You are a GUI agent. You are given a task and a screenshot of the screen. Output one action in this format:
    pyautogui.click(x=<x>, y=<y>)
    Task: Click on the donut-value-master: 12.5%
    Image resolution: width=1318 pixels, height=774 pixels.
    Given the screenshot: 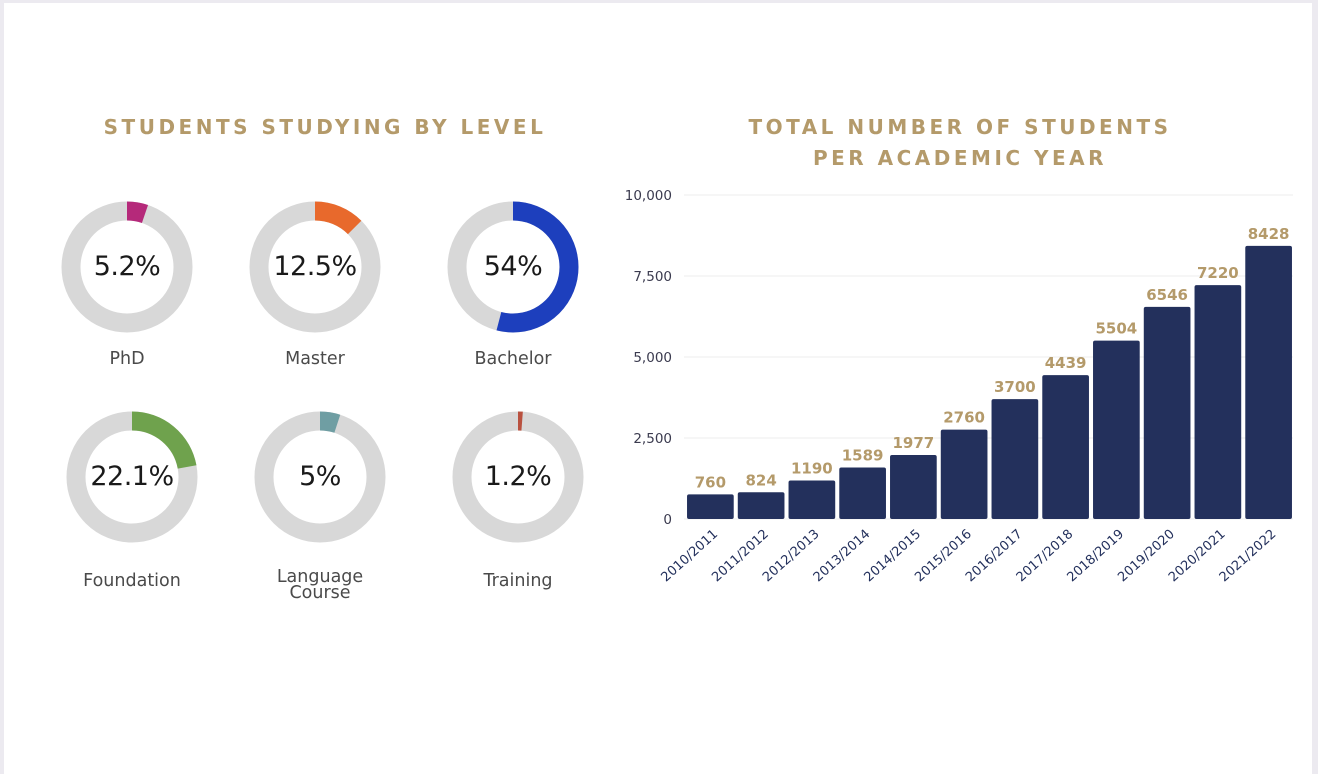 What is the action you would take?
    pyautogui.click(x=315, y=266)
    